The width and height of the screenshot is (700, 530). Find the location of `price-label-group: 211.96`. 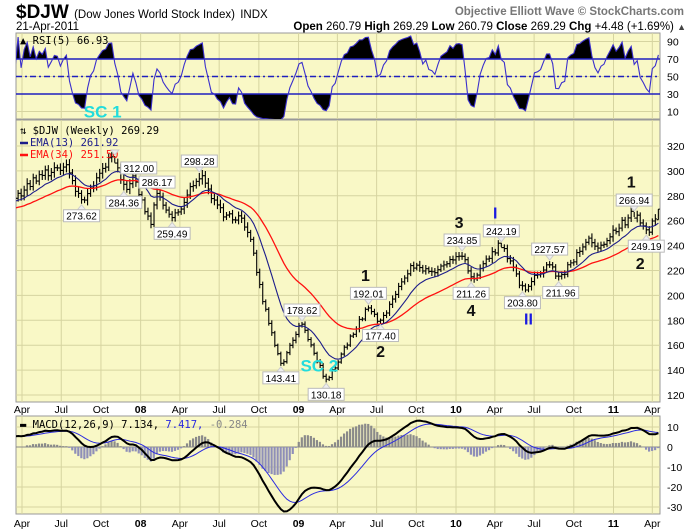

price-label-group: 211.96 is located at coordinates (561, 293).